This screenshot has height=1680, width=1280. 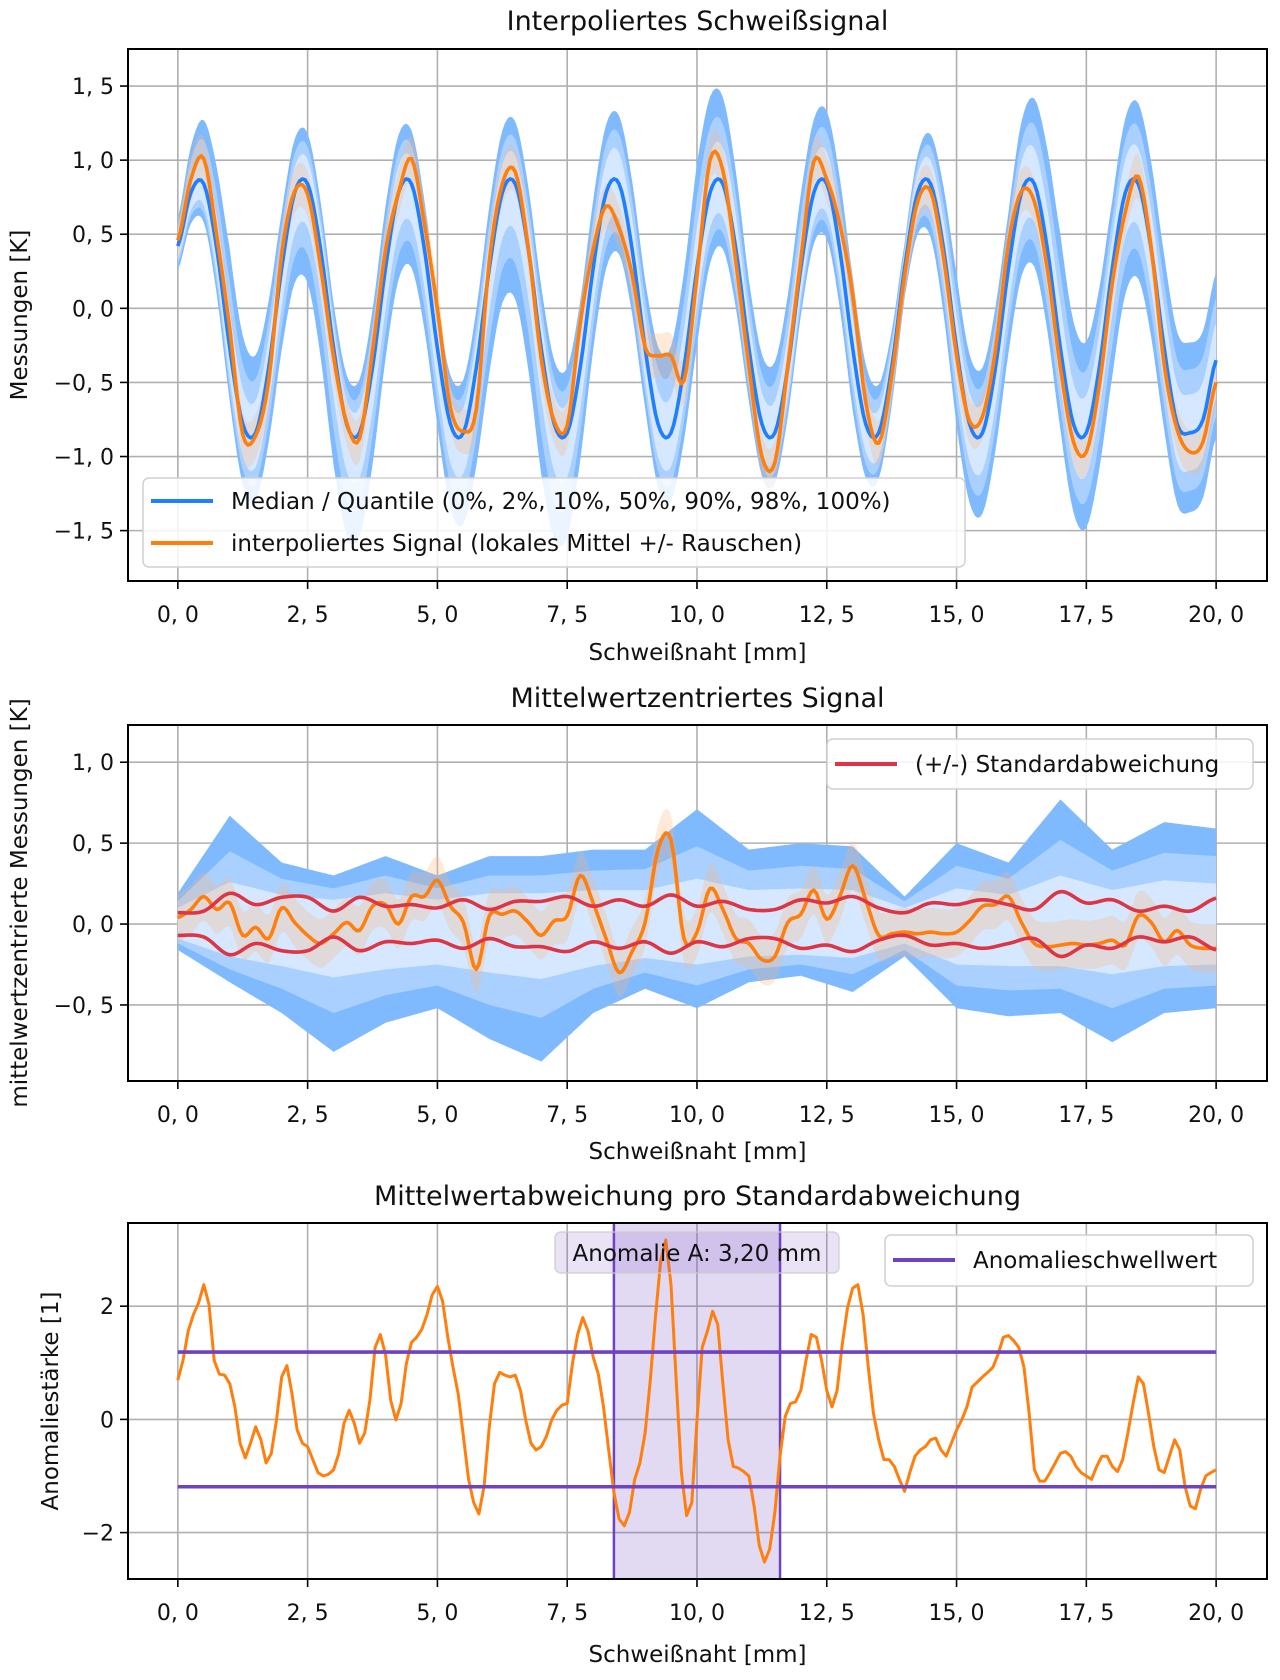 What do you see at coordinates (107, 1307) in the screenshot?
I see `y-tick-label: 2` at bounding box center [107, 1307].